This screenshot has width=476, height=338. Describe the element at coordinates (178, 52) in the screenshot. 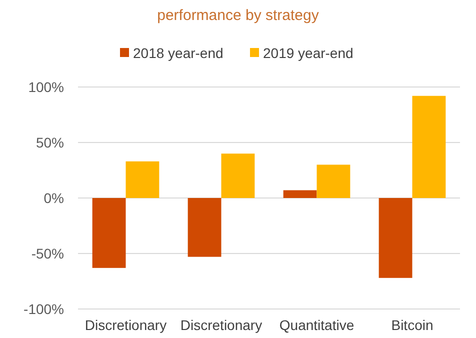

I see `legend-label: 2018 year-end` at that location.